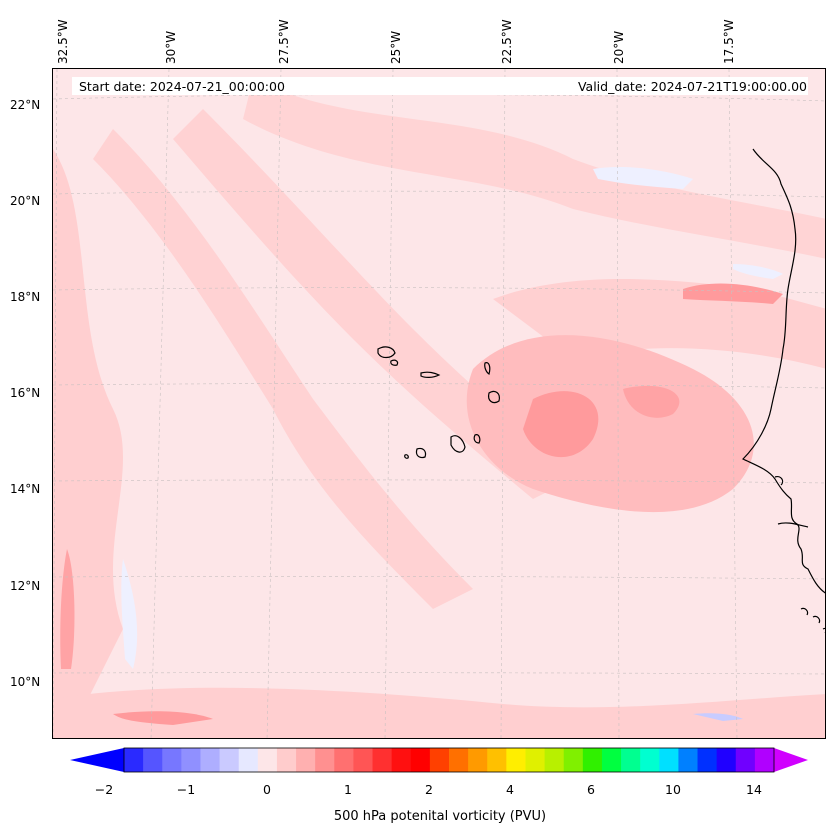  Describe the element at coordinates (439, 712) in the screenshot. I see `pv-band-south` at that location.